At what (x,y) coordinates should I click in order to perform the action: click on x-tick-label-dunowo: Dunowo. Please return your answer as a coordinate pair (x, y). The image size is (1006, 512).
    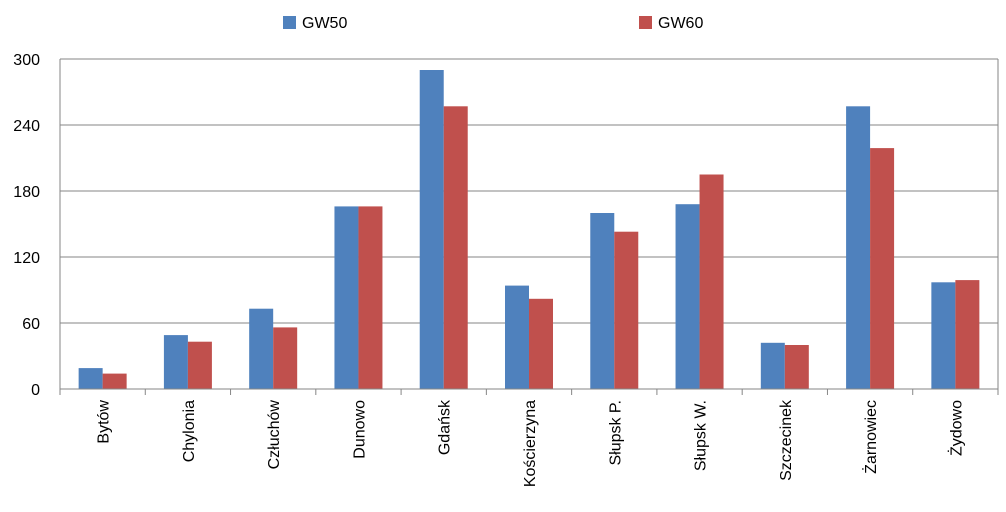
    Looking at the image, I should click on (359, 429).